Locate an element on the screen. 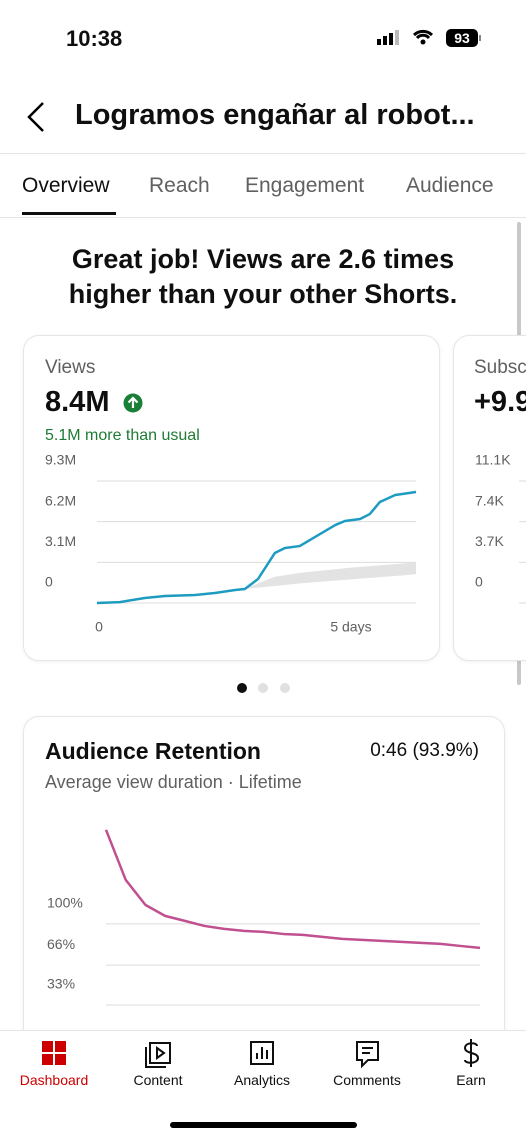 This screenshot has width=526, height=1141. card-label: Views is located at coordinates (70, 367).